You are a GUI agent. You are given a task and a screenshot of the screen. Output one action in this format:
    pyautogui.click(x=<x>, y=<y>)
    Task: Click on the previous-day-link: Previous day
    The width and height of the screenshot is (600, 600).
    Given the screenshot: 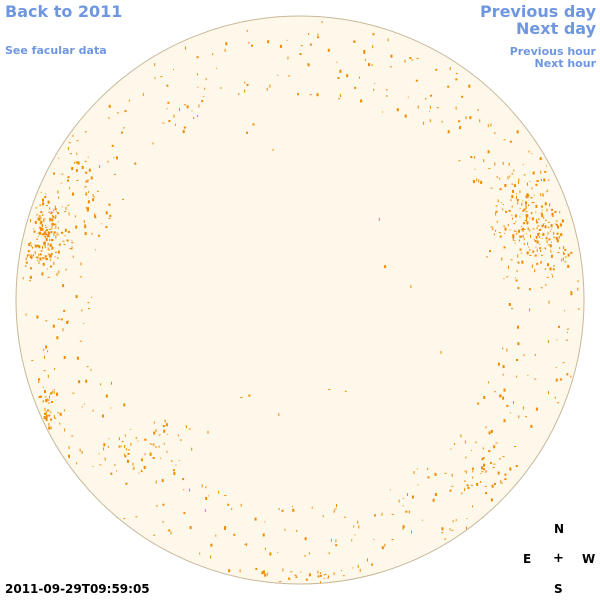 What is the action you would take?
    pyautogui.click(x=537, y=11)
    